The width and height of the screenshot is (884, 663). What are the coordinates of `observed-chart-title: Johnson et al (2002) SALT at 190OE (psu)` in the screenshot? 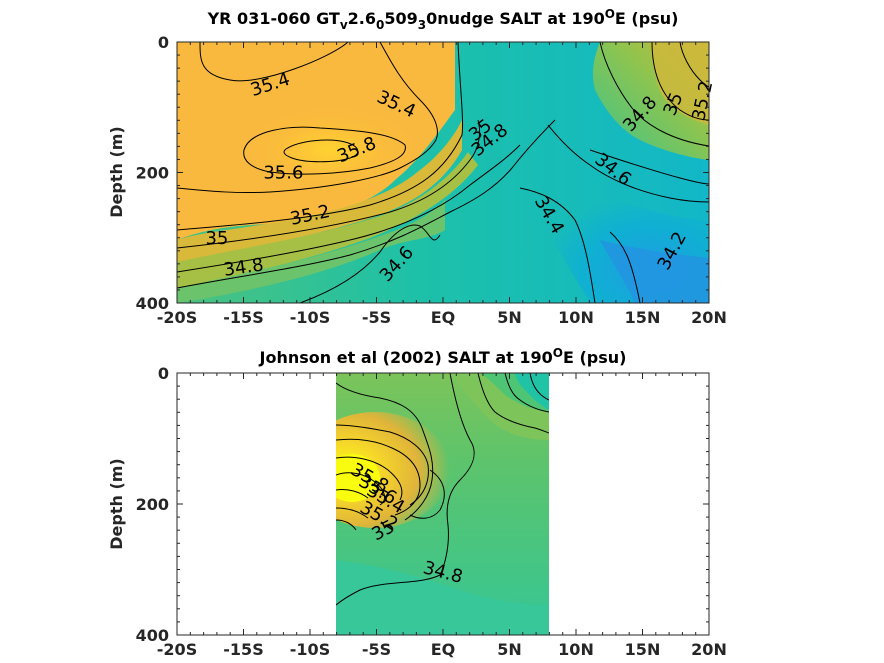 It's located at (443, 356).